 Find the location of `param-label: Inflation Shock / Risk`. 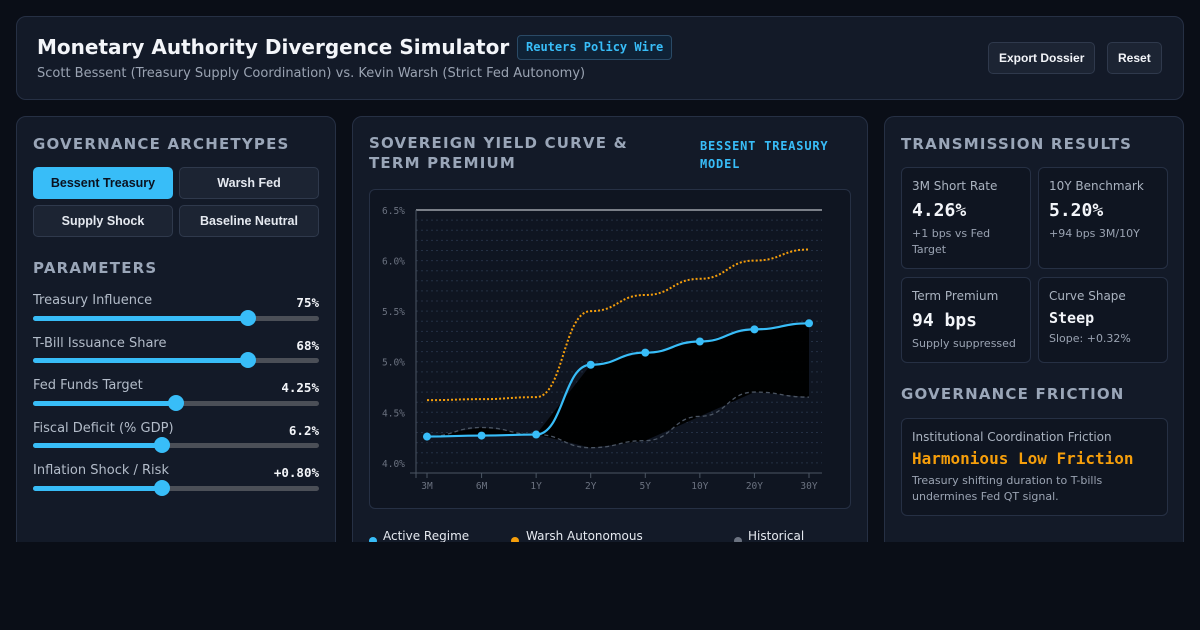

param-label: Inflation Shock / Risk is located at coordinates (101, 470).